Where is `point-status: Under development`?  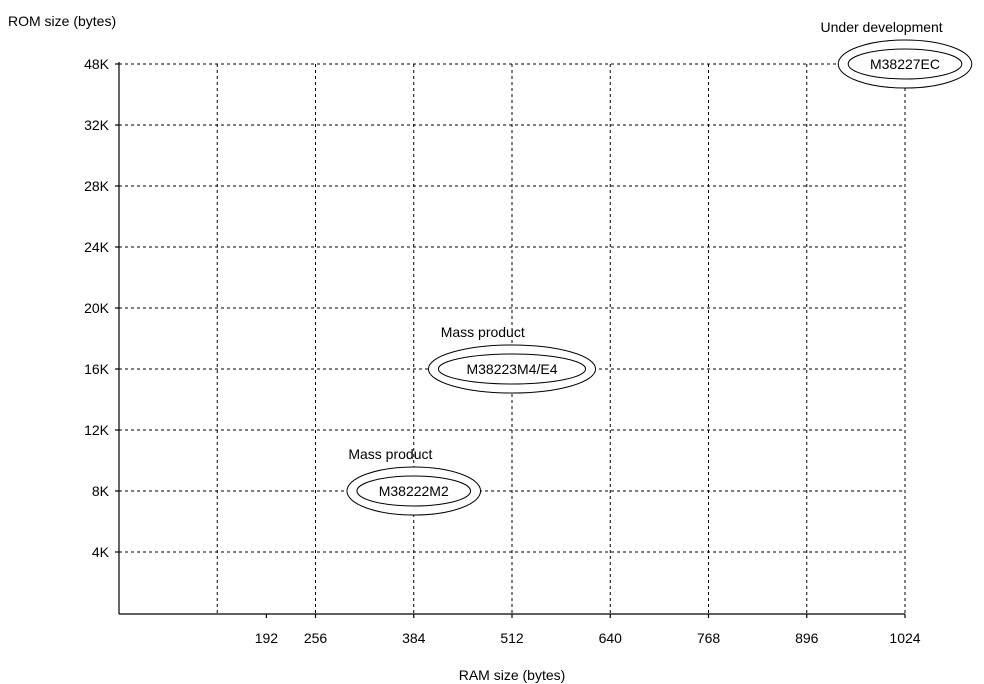
point-status: Under development is located at coordinates (882, 27).